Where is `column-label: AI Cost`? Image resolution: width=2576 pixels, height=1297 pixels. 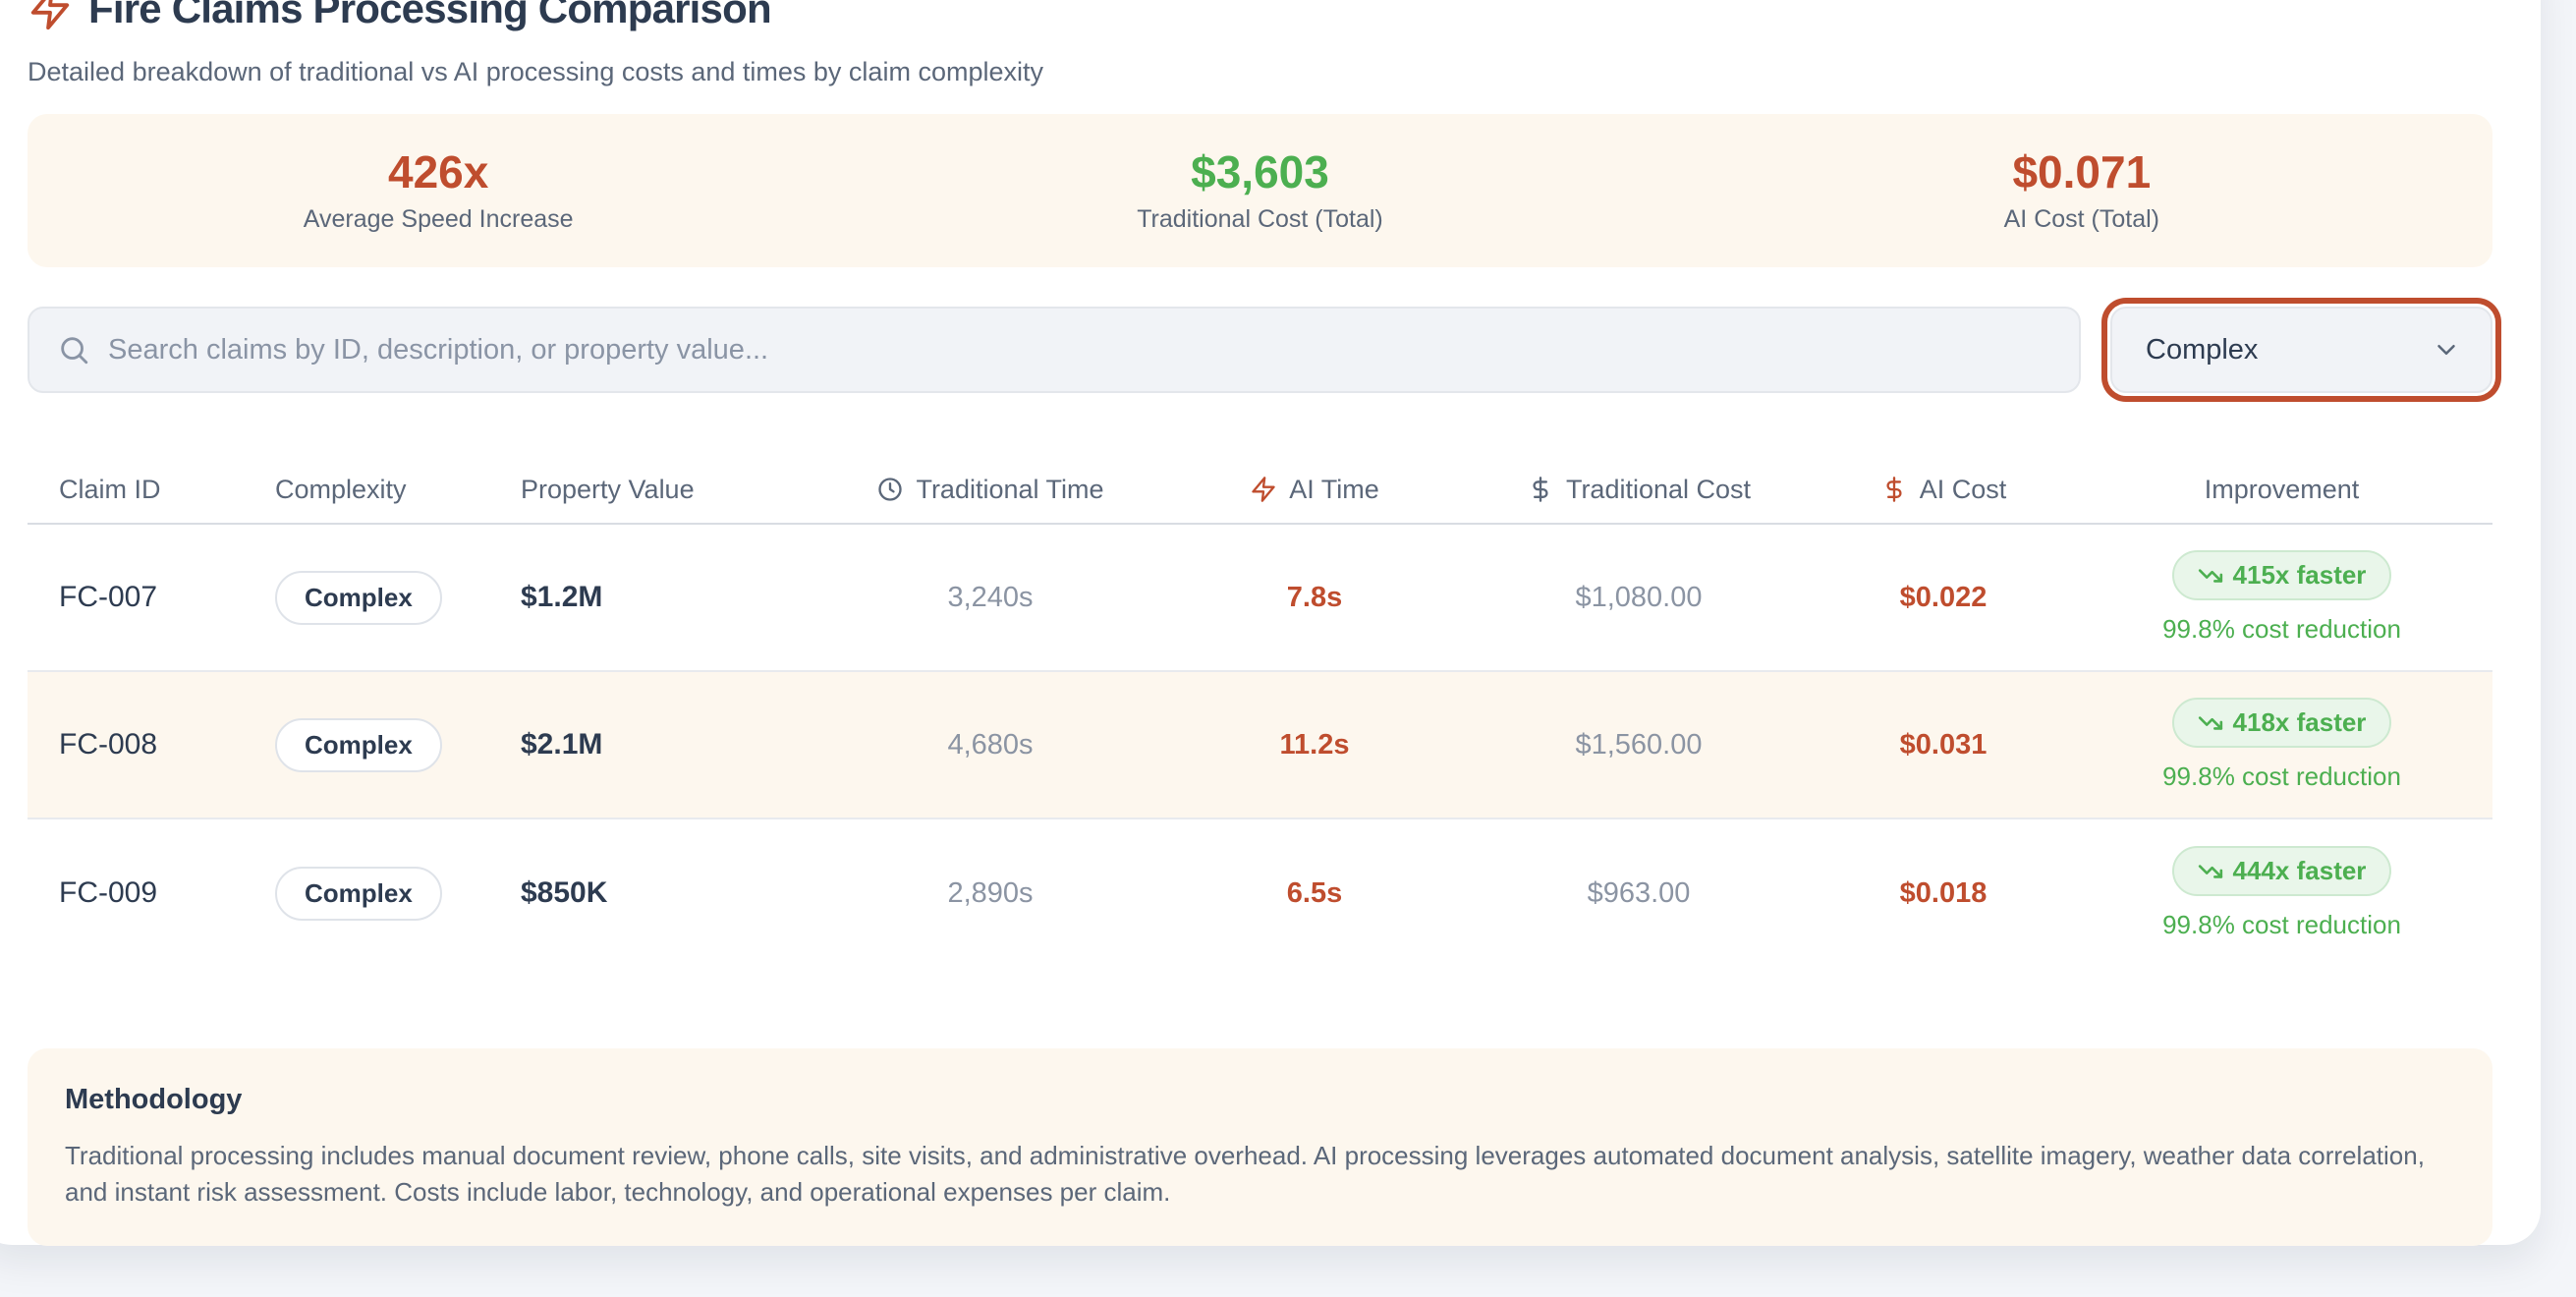 column-label: AI Cost is located at coordinates (1963, 489).